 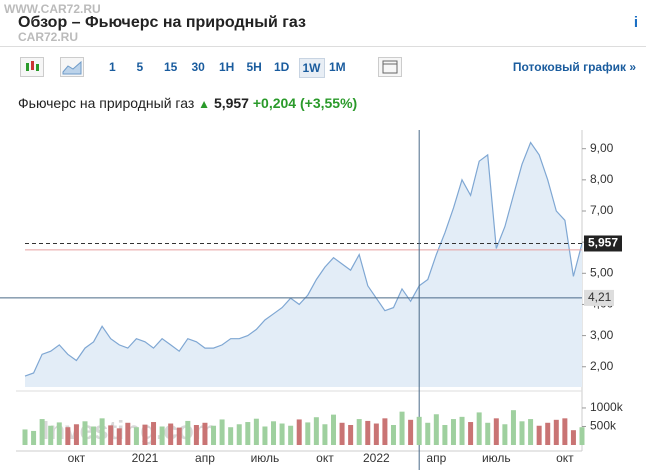 I want to click on y-tick-label: 9,00, so click(x=602, y=148).